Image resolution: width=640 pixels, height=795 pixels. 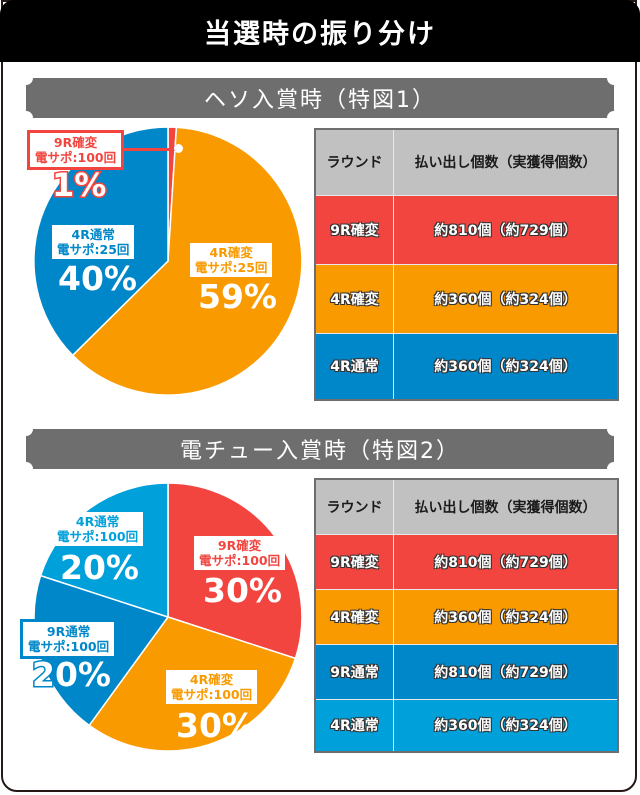 What do you see at coordinates (98, 529) in the screenshot?
I see `slice-label-4r-tsujo: 4R通常 電サポ:100回` at bounding box center [98, 529].